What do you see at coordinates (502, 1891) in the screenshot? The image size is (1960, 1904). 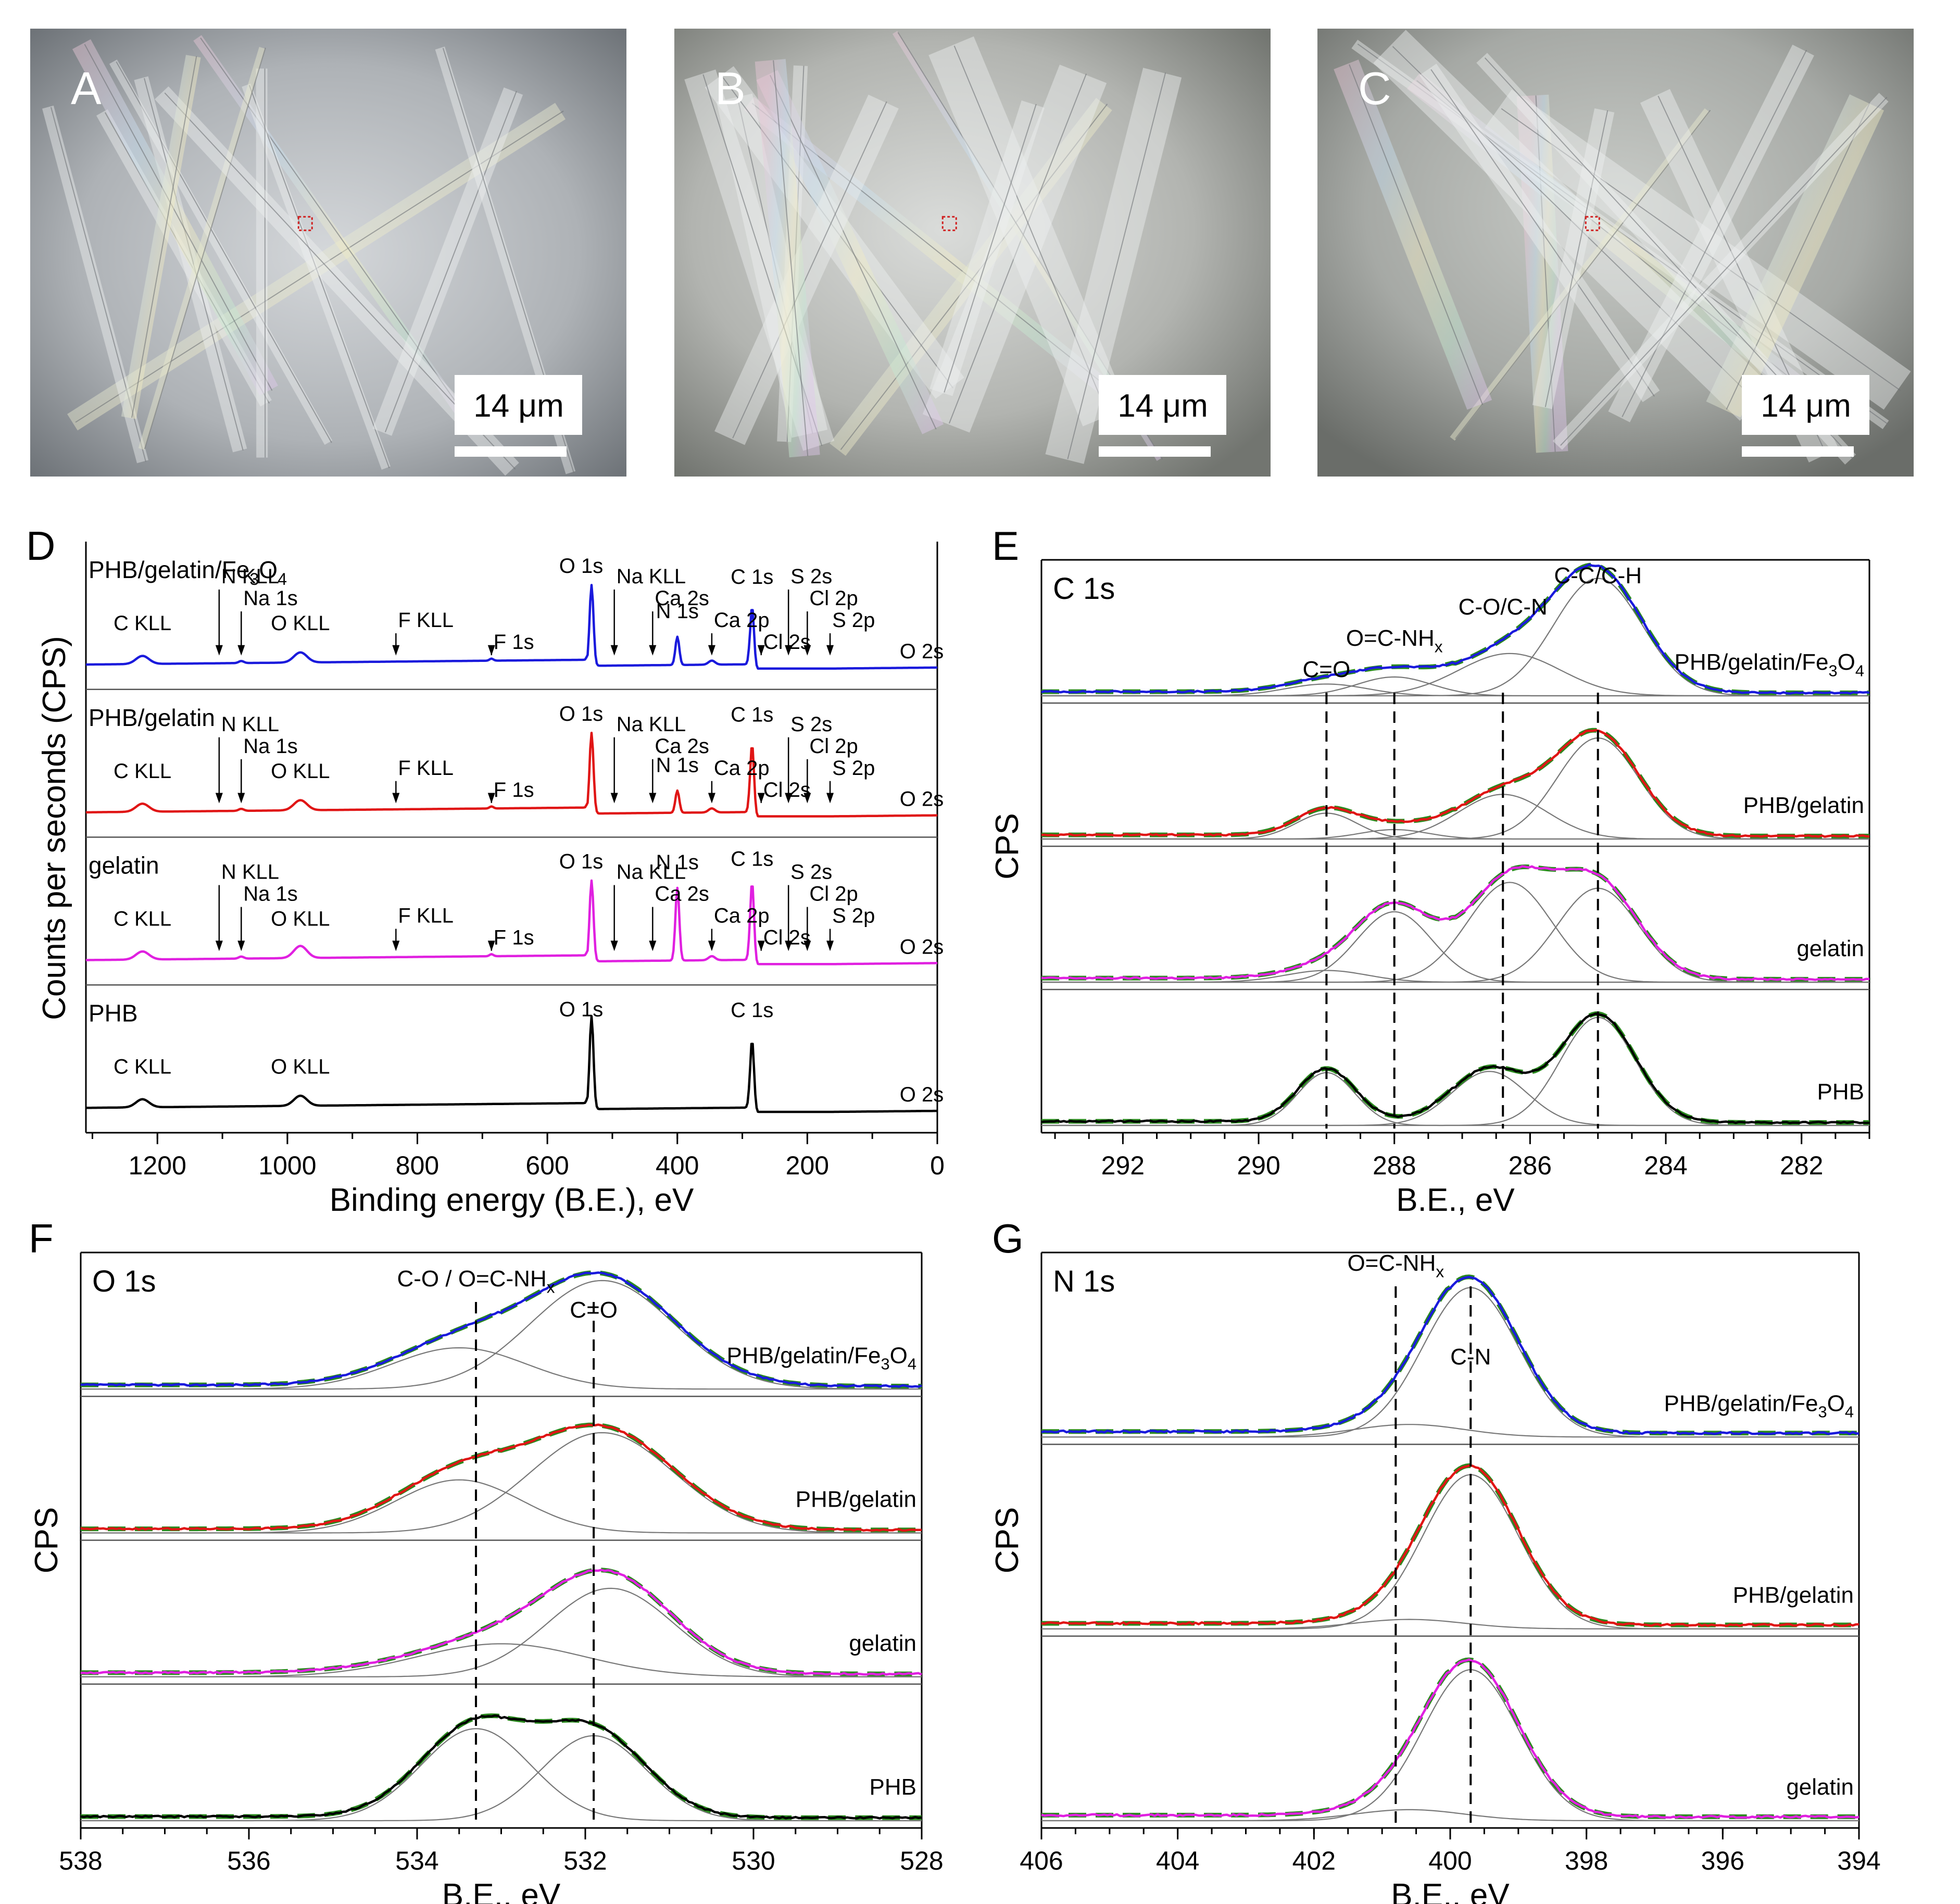 I see `x-axis-label: B.E., eV` at bounding box center [502, 1891].